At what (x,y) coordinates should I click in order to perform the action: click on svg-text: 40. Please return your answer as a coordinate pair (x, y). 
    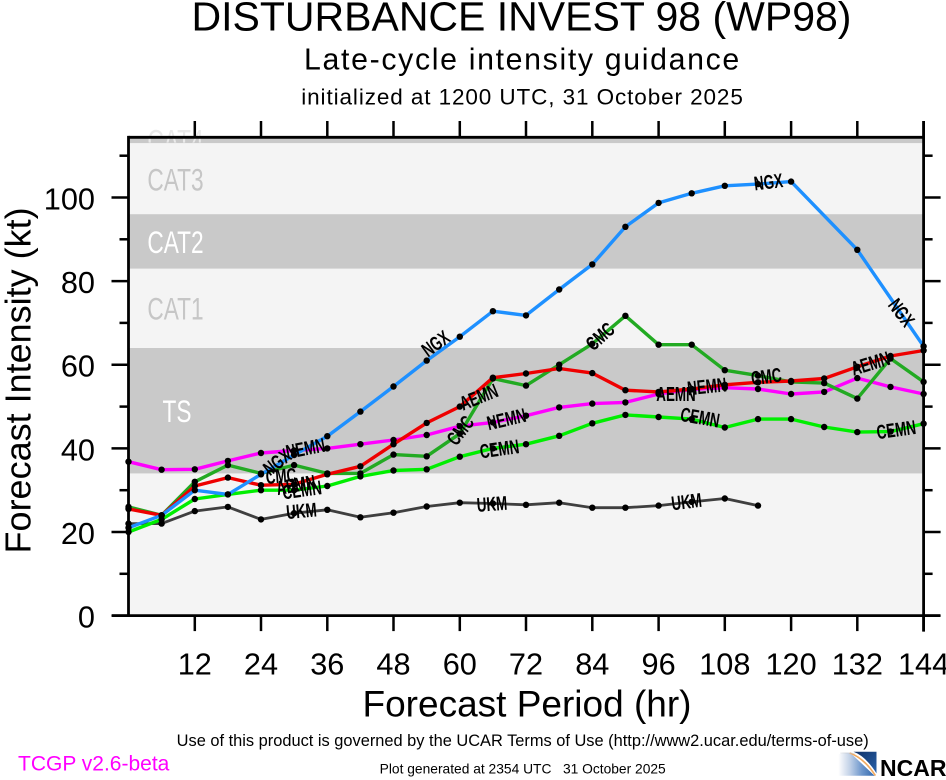
    Looking at the image, I should click on (78, 449).